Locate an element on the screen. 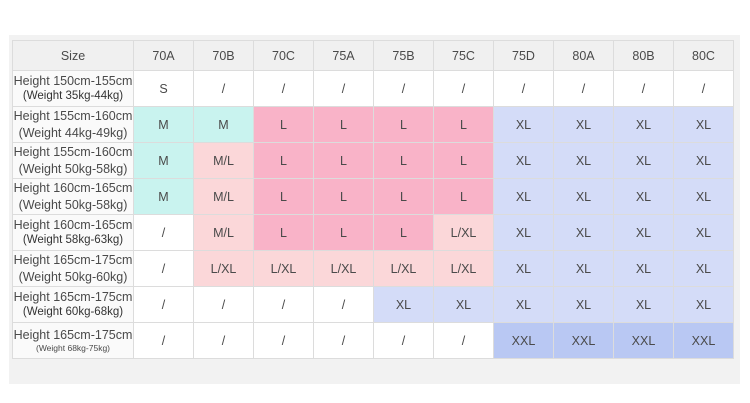  column-header: 70B is located at coordinates (224, 55).